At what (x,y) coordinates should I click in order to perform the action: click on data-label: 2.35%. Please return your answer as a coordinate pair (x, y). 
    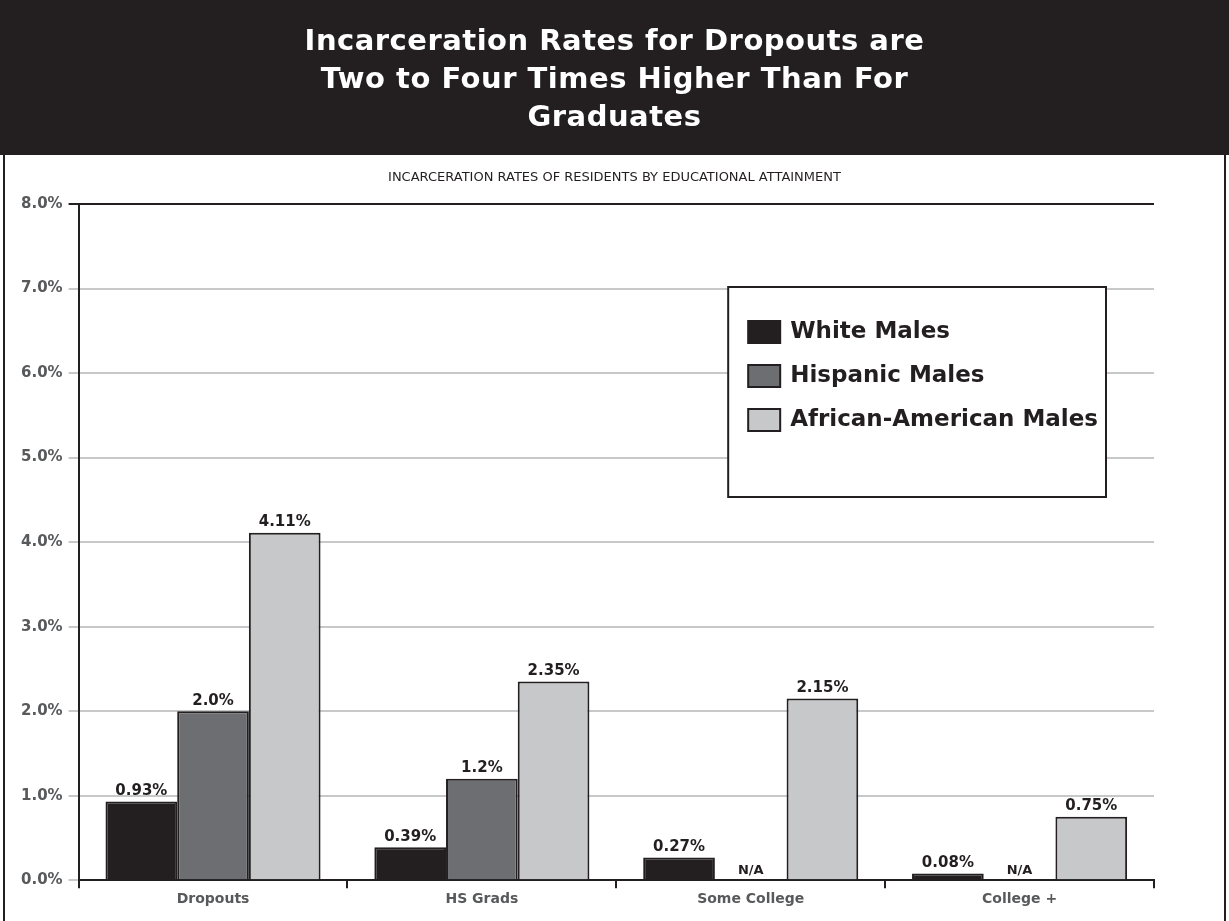
    Looking at the image, I should click on (553, 669).